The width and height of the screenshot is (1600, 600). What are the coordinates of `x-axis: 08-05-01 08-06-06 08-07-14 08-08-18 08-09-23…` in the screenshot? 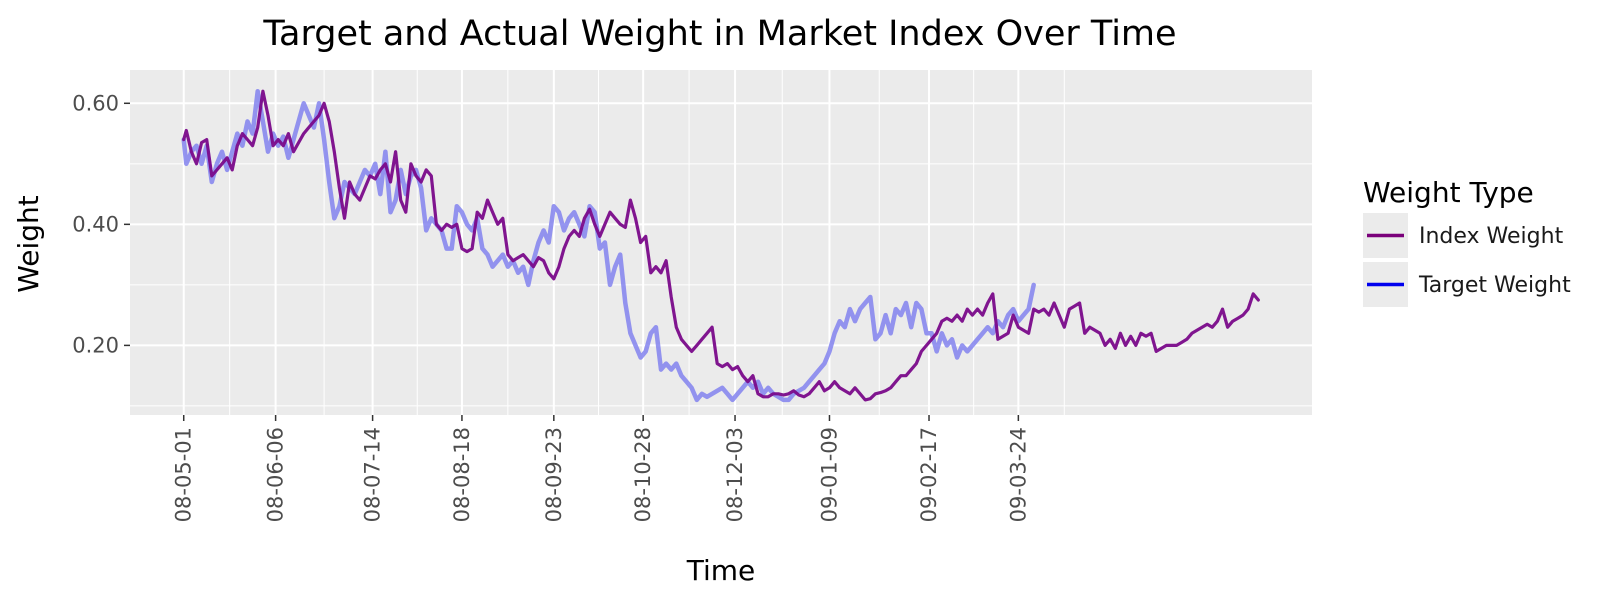 It's located at (601, 468).